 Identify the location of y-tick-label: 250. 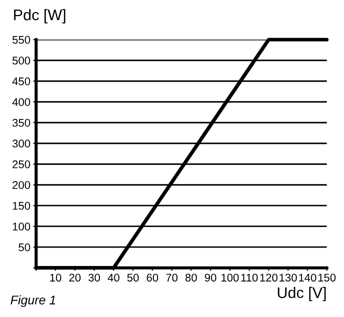
(21, 164).